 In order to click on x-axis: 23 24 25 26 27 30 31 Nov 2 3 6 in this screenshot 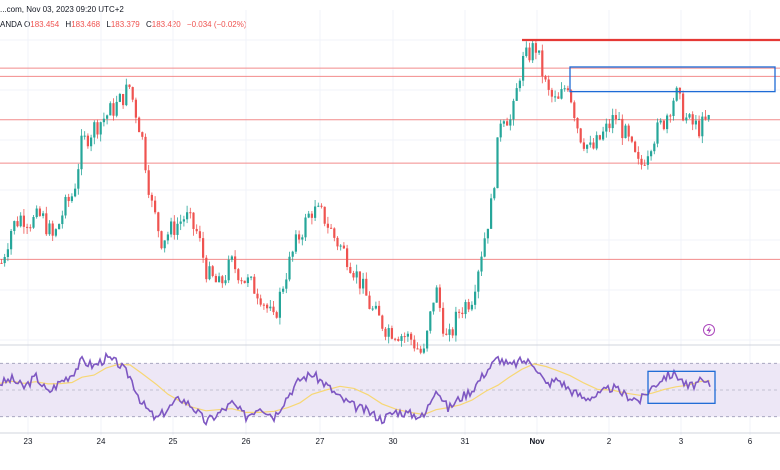, I will do `click(390, 439)`.